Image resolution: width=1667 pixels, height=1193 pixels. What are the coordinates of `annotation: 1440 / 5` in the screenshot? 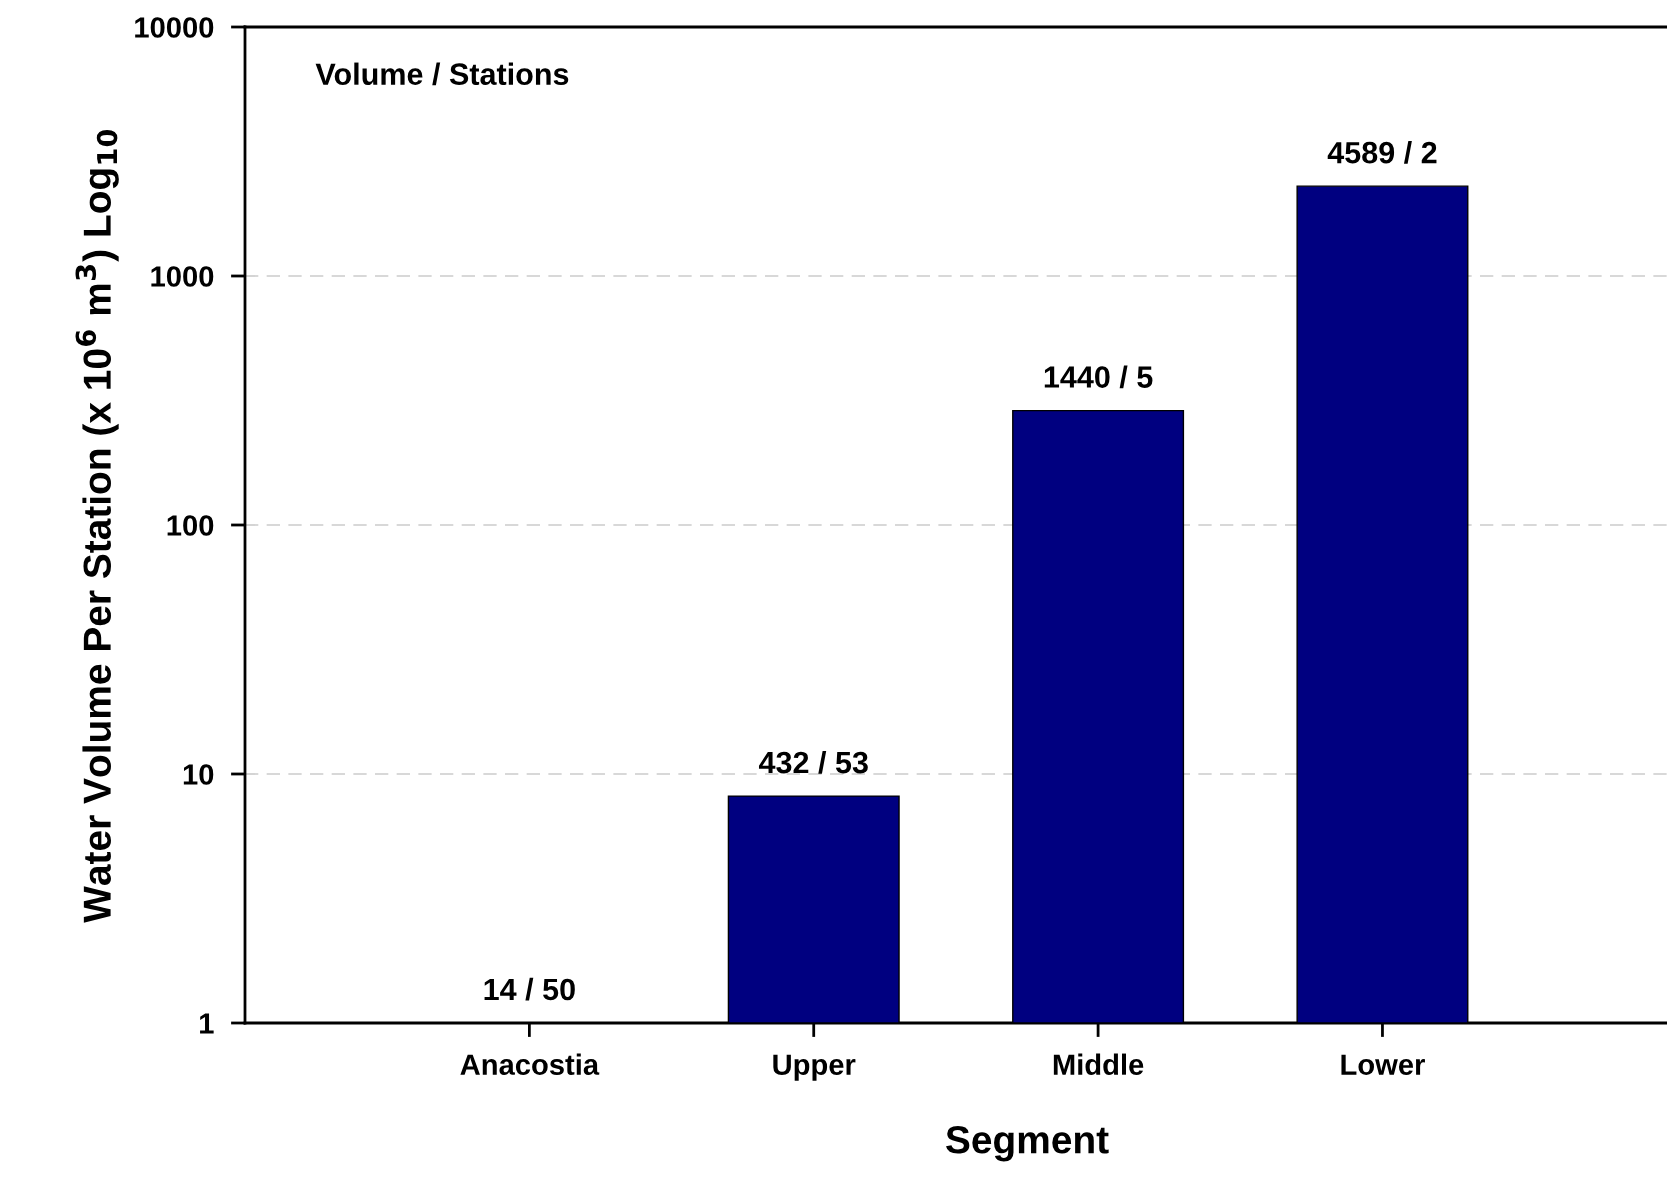 It's located at (1098, 377).